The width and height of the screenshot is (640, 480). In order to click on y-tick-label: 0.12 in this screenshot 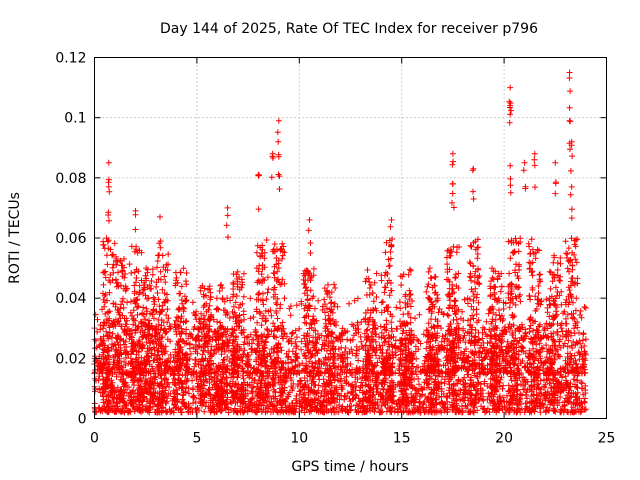, I will do `click(70, 59)`.